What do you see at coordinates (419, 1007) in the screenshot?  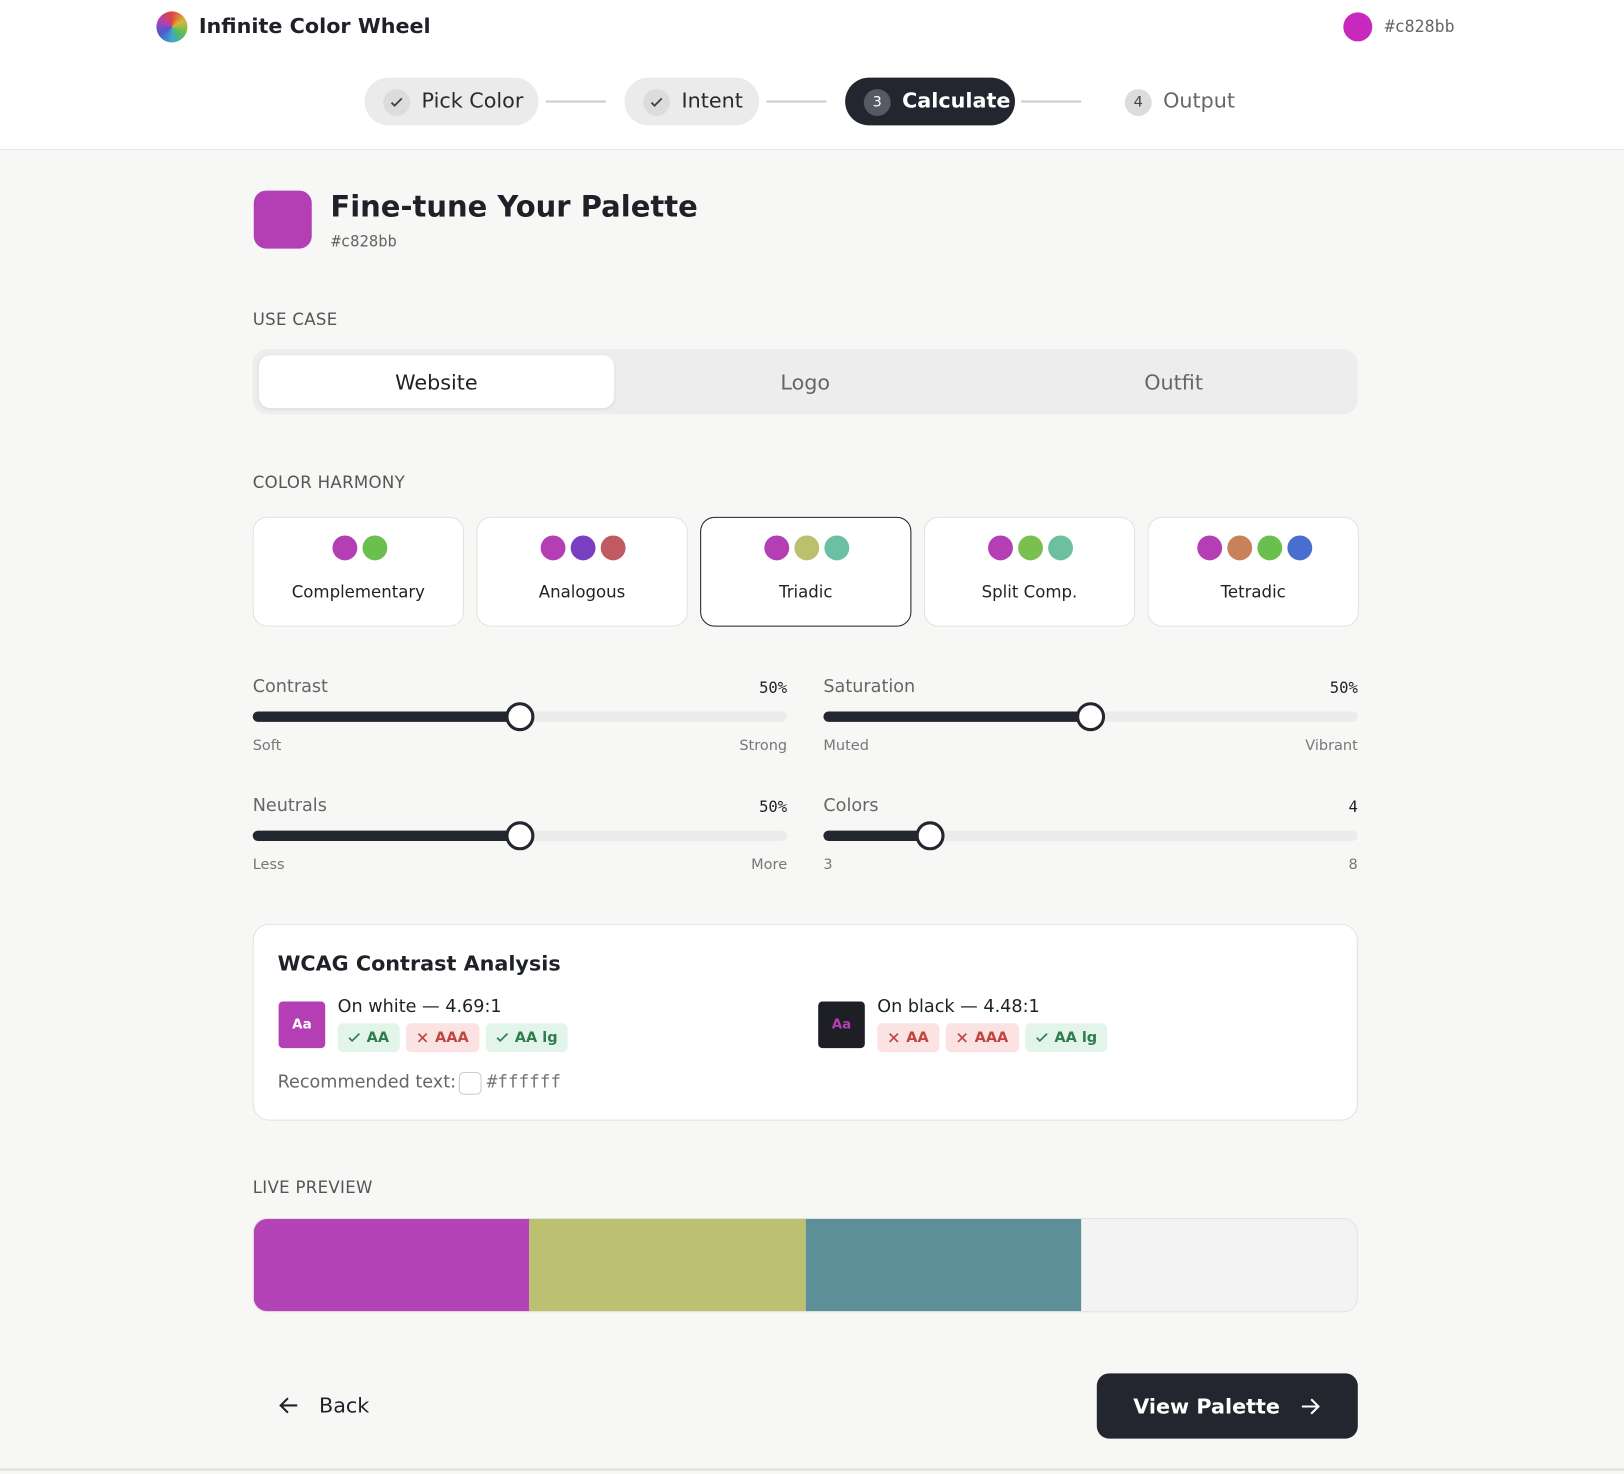 I see `contrast-label: On white — 4.69:1` at bounding box center [419, 1007].